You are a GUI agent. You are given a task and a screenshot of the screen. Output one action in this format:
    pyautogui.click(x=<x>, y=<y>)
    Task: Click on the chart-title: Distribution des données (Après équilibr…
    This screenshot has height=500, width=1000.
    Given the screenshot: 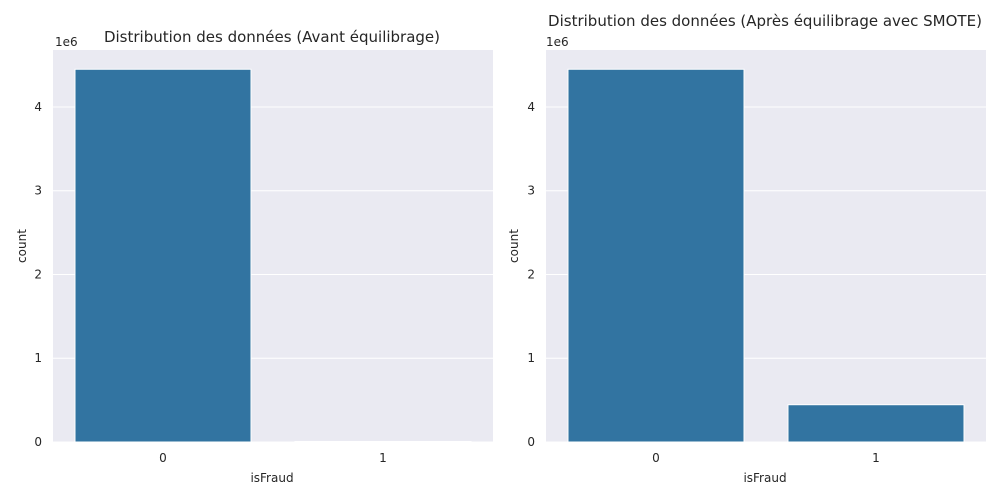 What is the action you would take?
    pyautogui.click(x=765, y=21)
    